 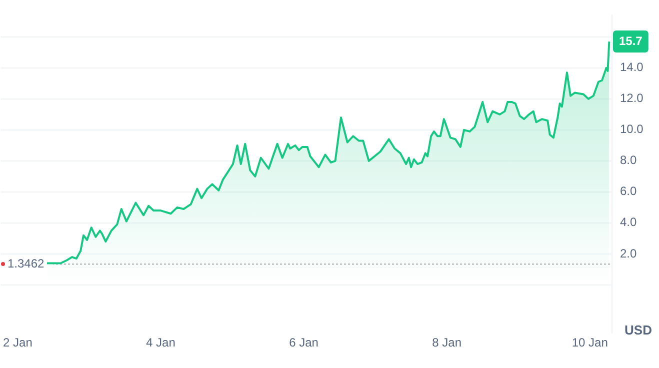 What do you see at coordinates (17, 343) in the screenshot?
I see `x-tick-label: 2 Jan` at bounding box center [17, 343].